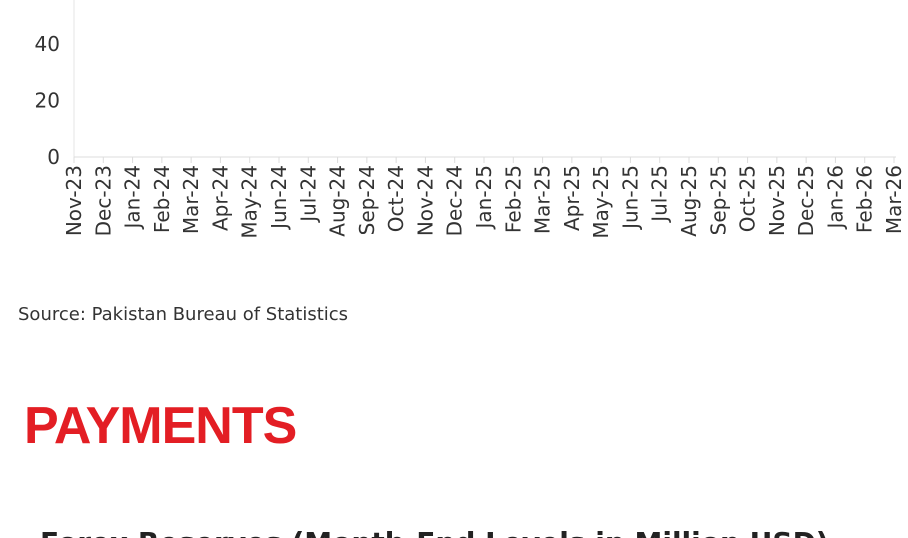  Describe the element at coordinates (133, 198) in the screenshot. I see `x-tick-label: Jan-24` at that location.